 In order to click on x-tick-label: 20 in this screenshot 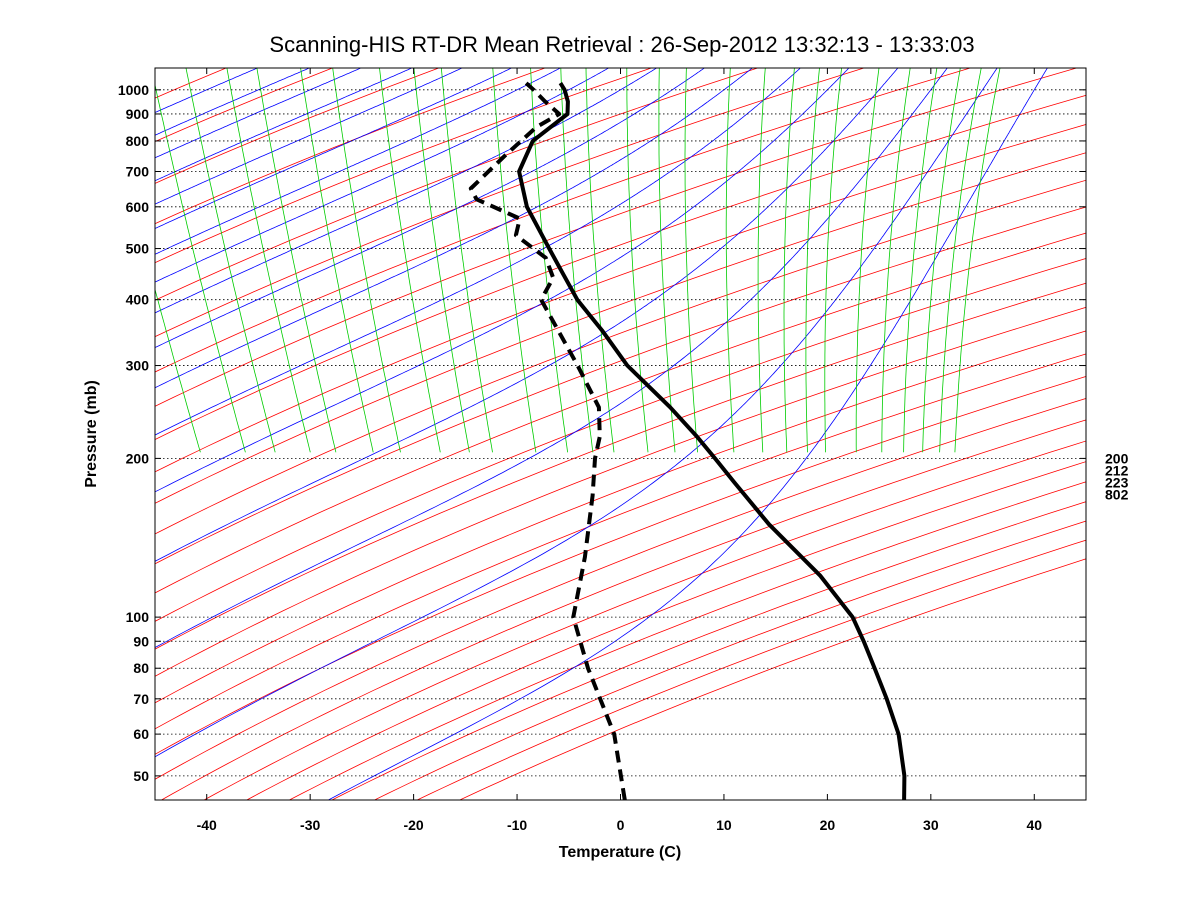, I will do `click(828, 825)`.